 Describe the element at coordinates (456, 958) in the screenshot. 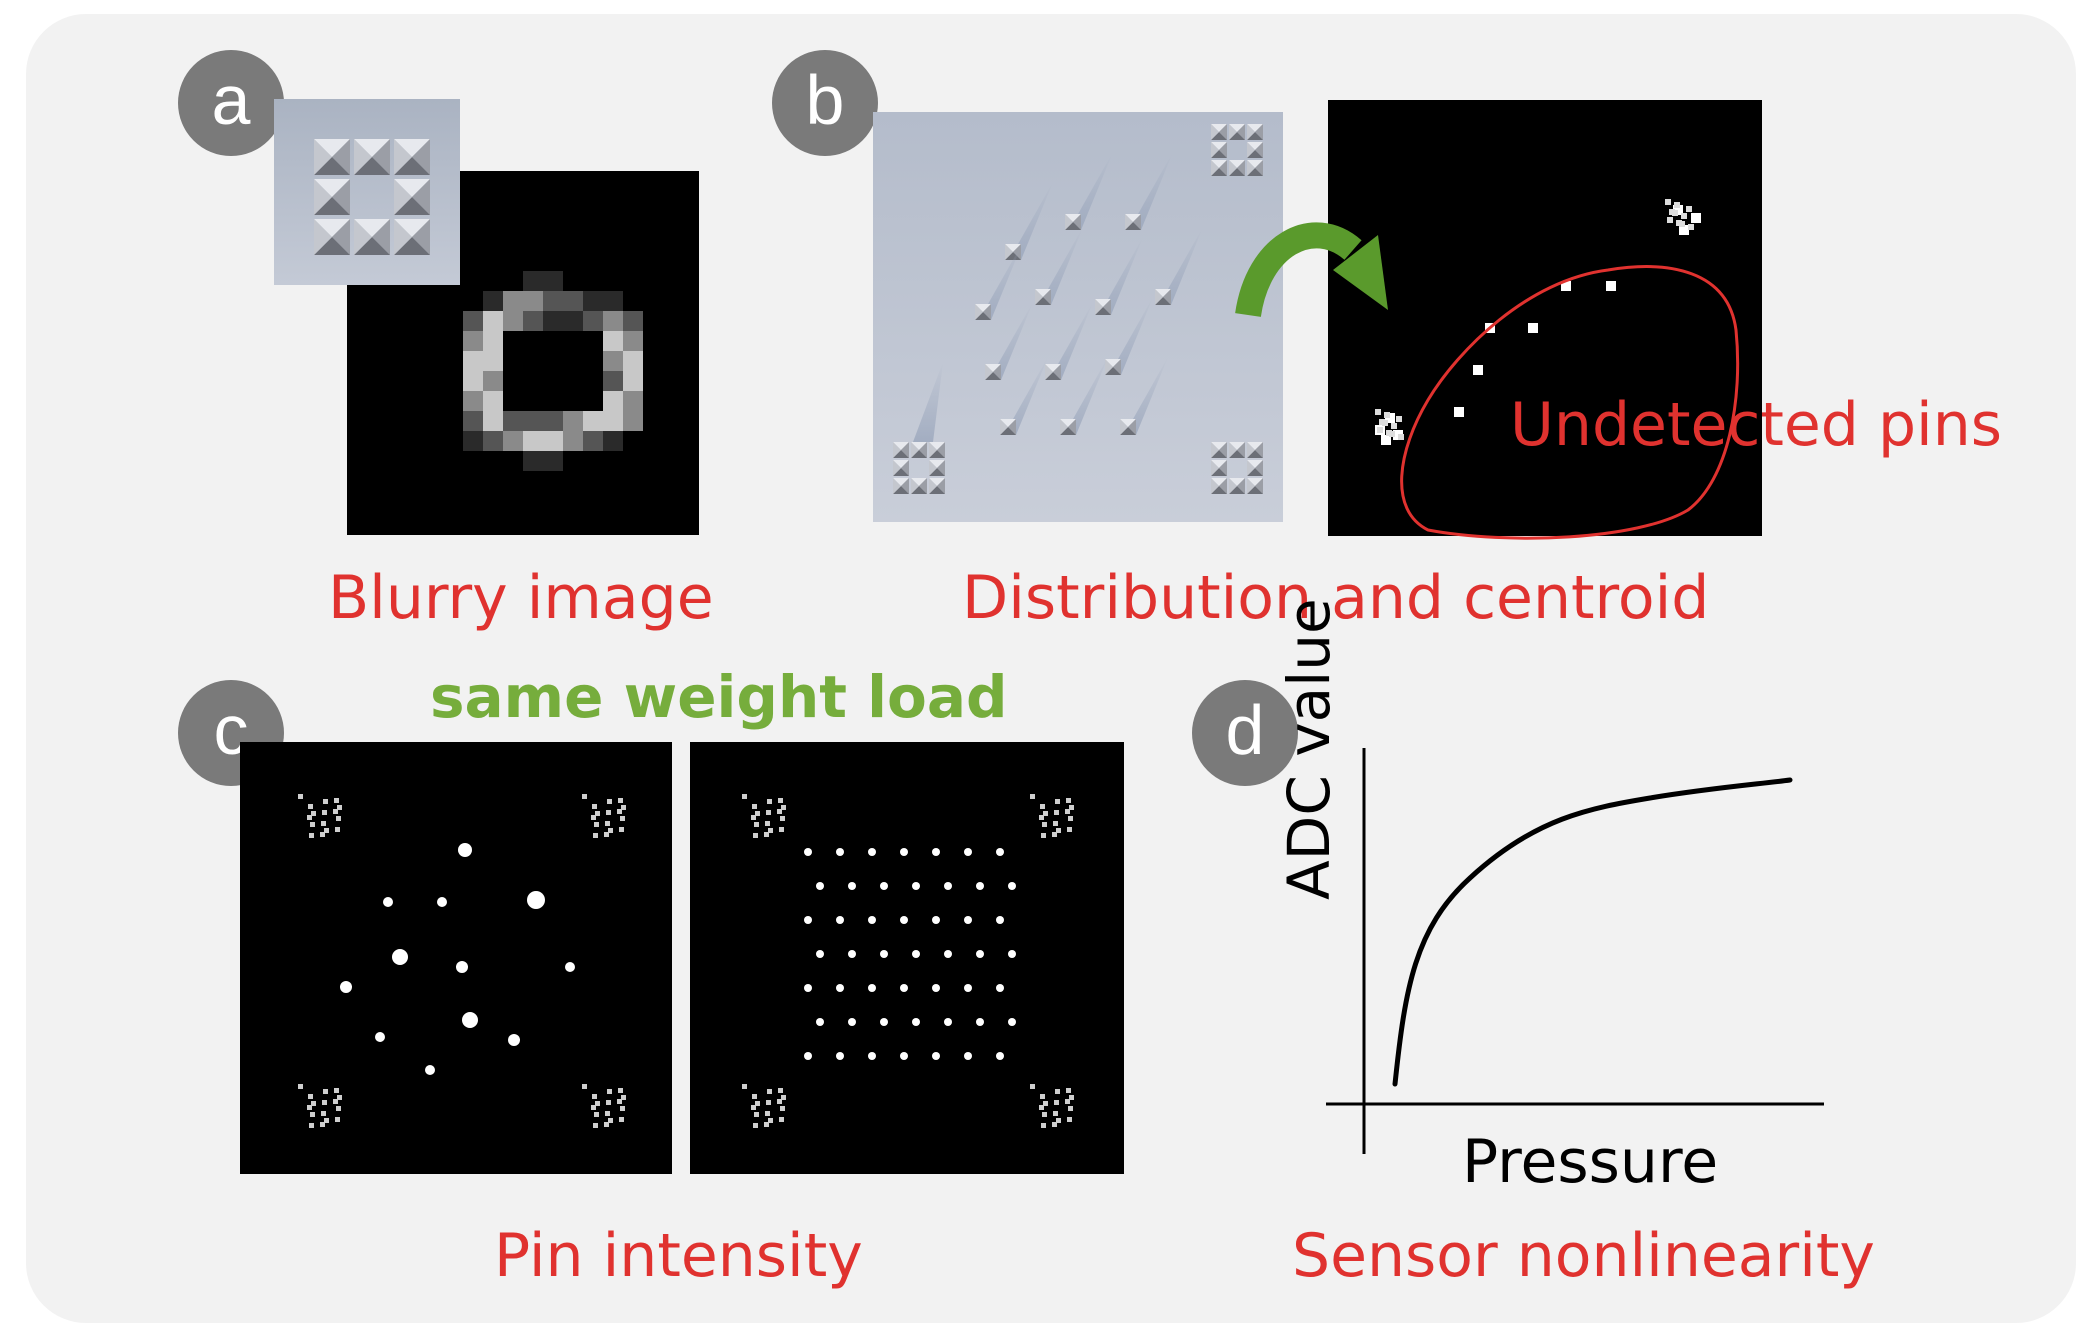

I see `pin-intensity-image-left` at that location.